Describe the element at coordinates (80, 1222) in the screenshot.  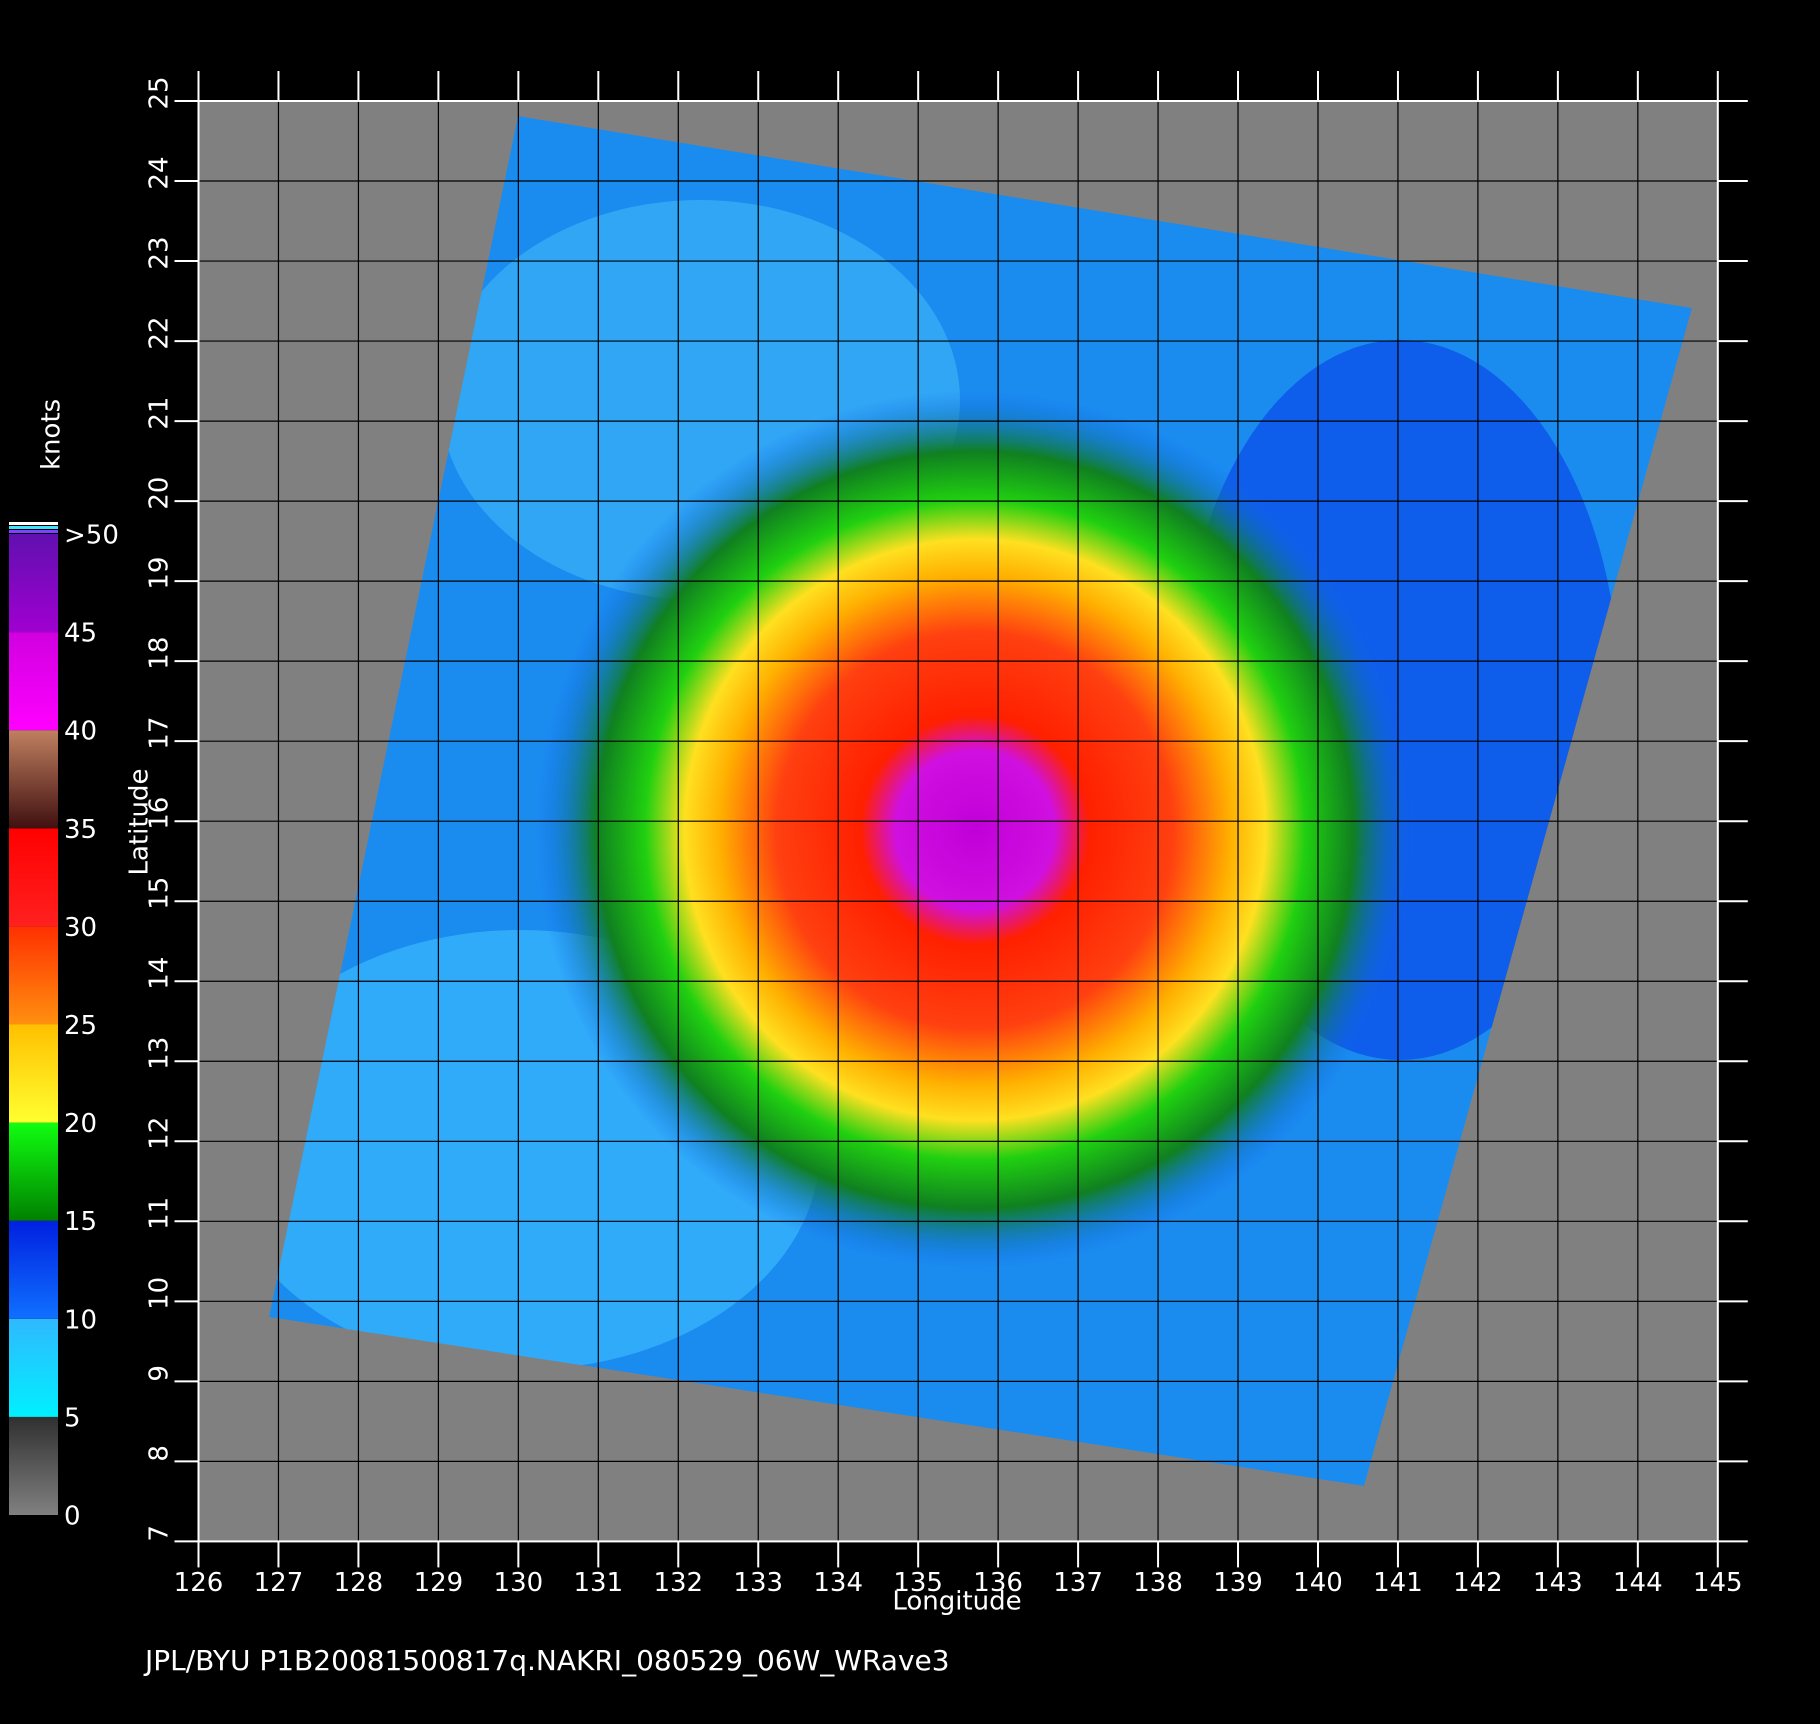
I see `colorbar-tick-label: 15` at that location.